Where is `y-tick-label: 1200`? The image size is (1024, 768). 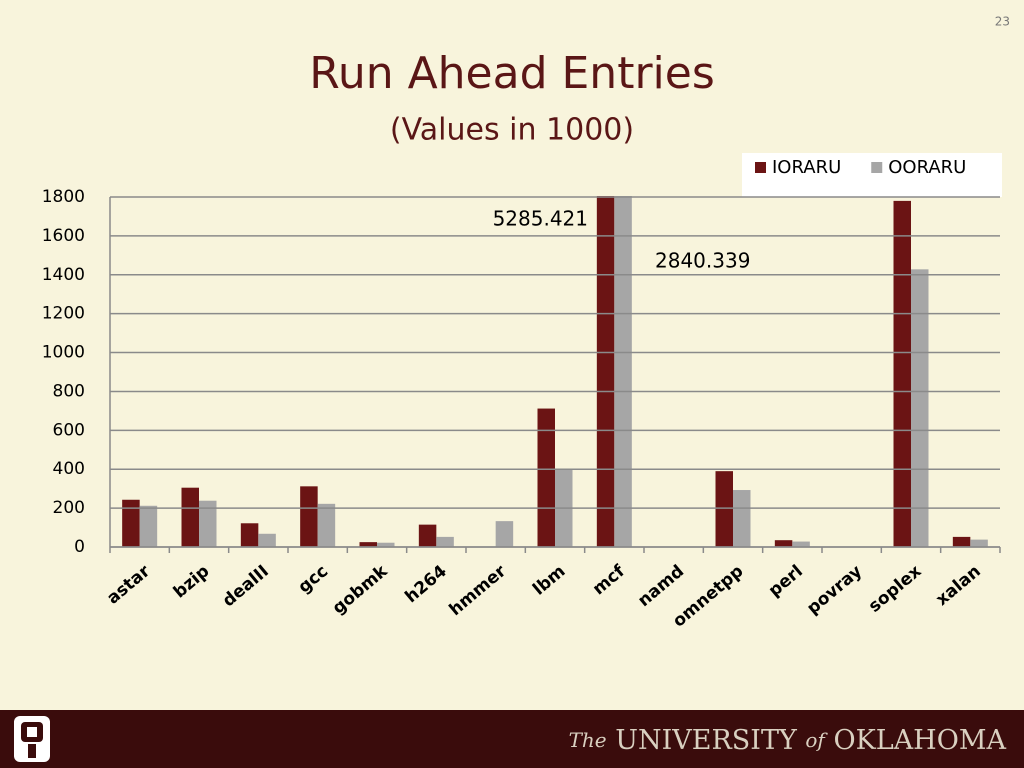 y-tick-label: 1200 is located at coordinates (63, 314).